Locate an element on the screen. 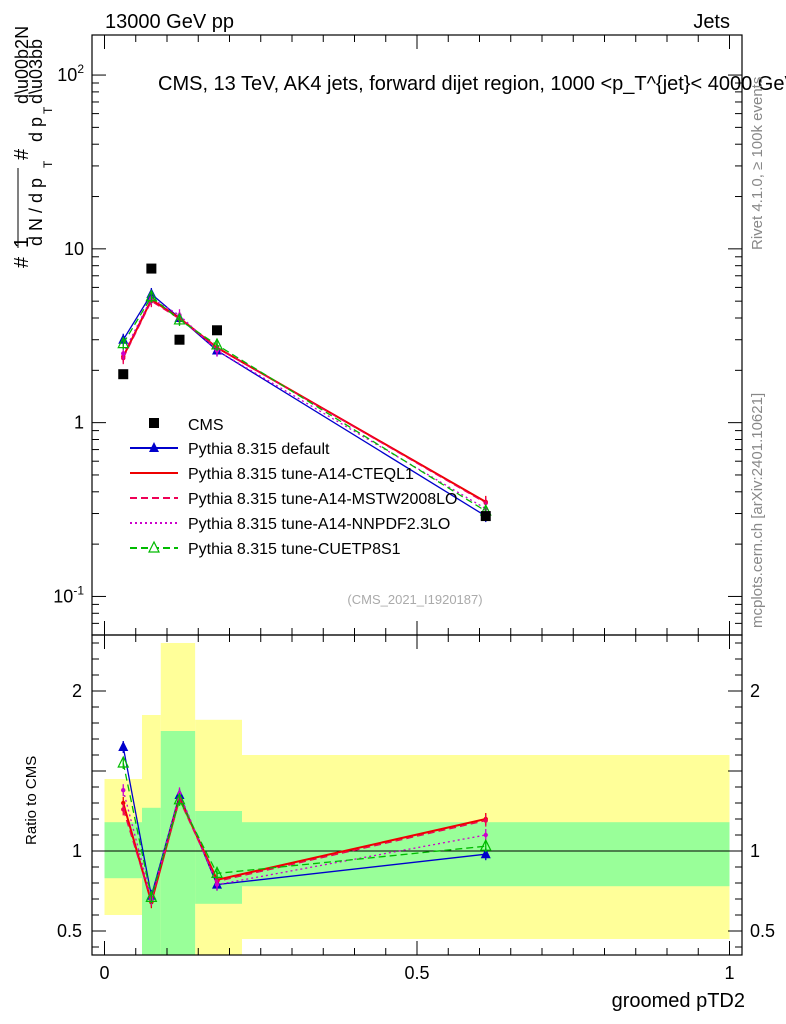 The height and width of the screenshot is (1024, 786). ratio-y-tick-label-right: 2 is located at coordinates (755, 691).